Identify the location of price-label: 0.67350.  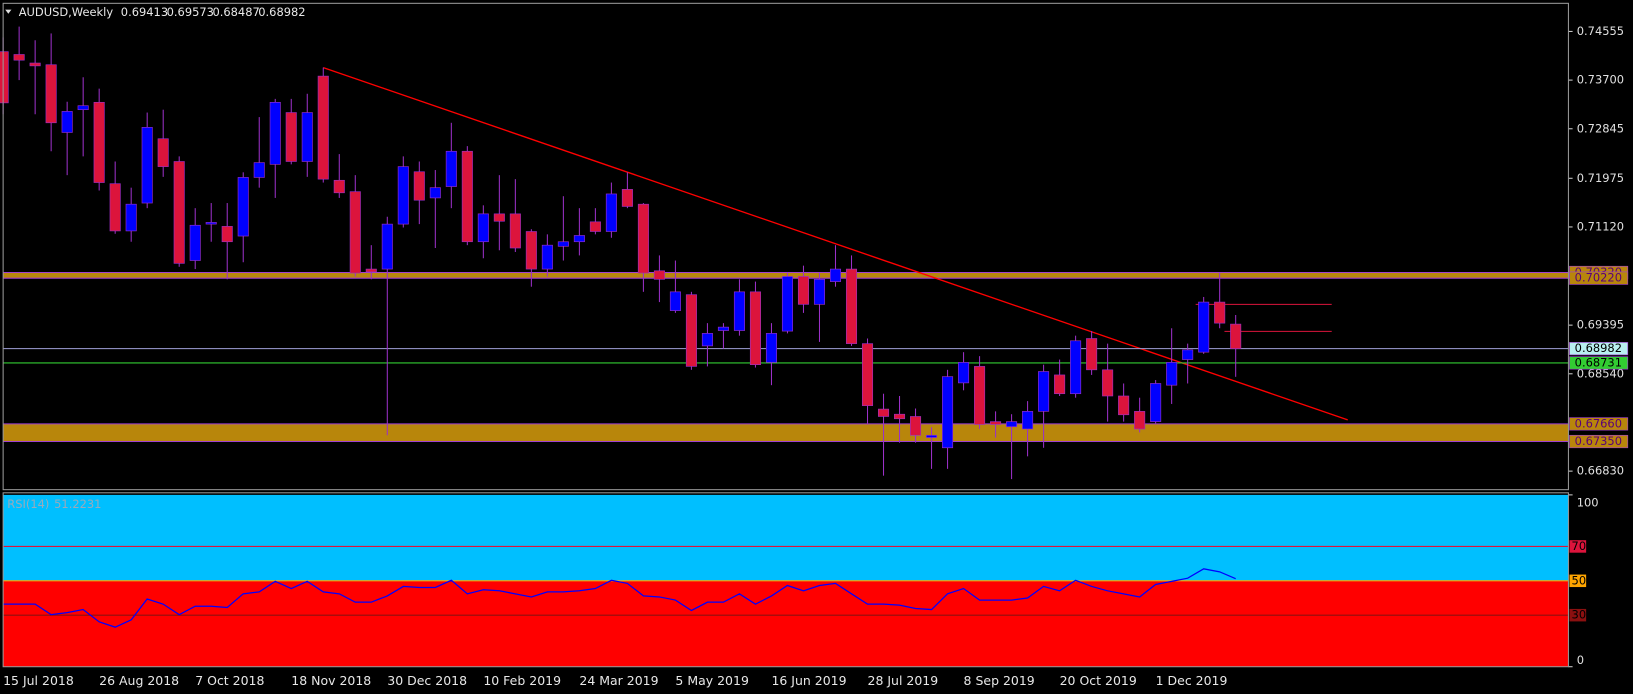
(1598, 441).